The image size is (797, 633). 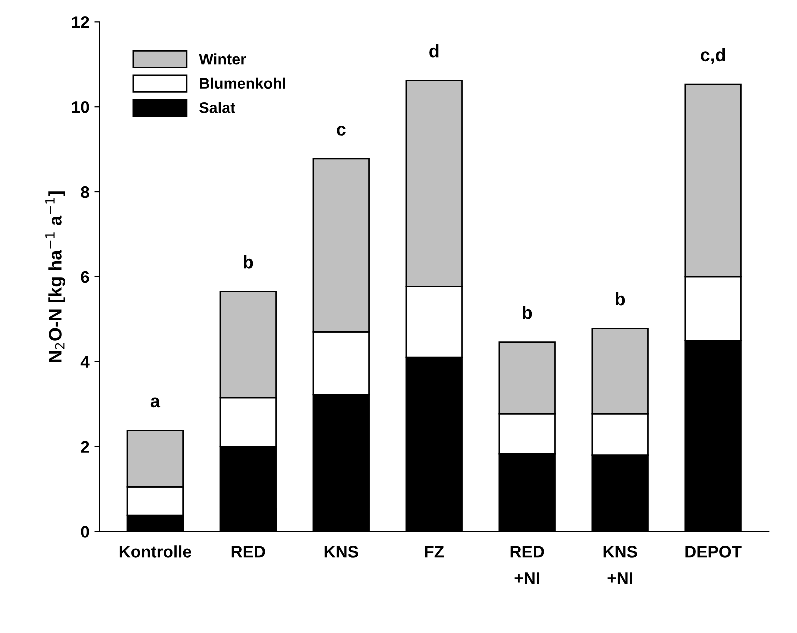 I want to click on annotation: a, so click(x=155, y=403).